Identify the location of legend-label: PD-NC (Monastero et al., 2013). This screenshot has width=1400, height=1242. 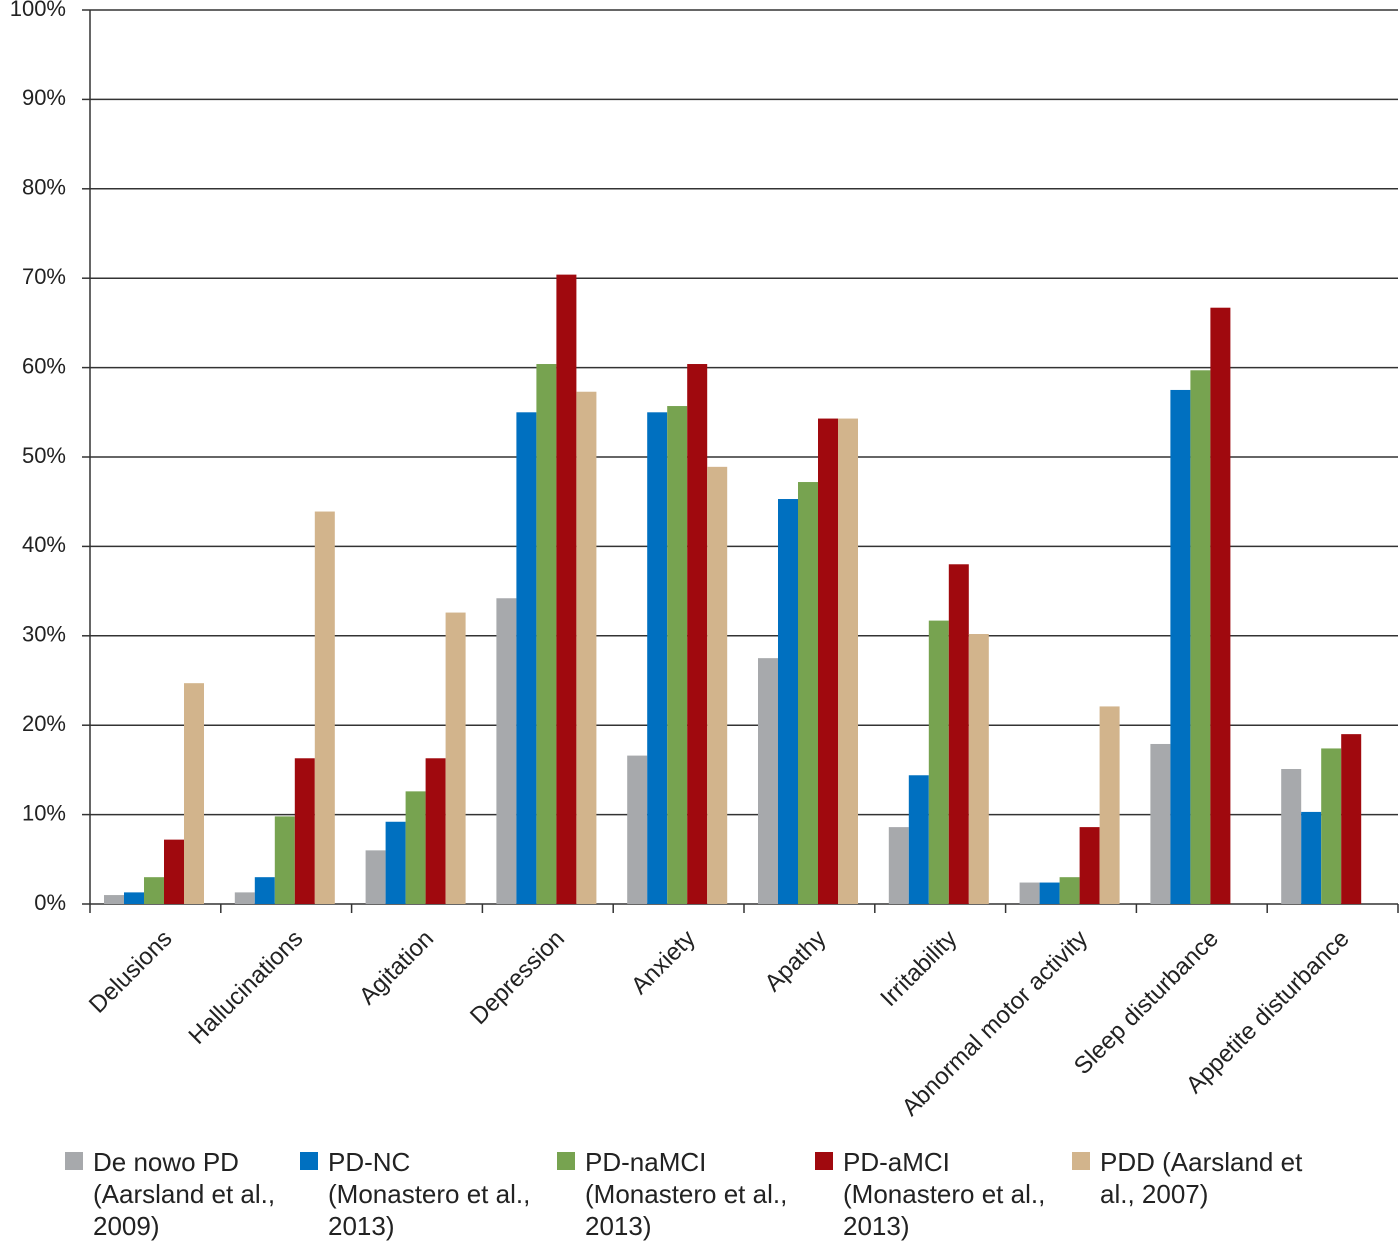
(429, 1194).